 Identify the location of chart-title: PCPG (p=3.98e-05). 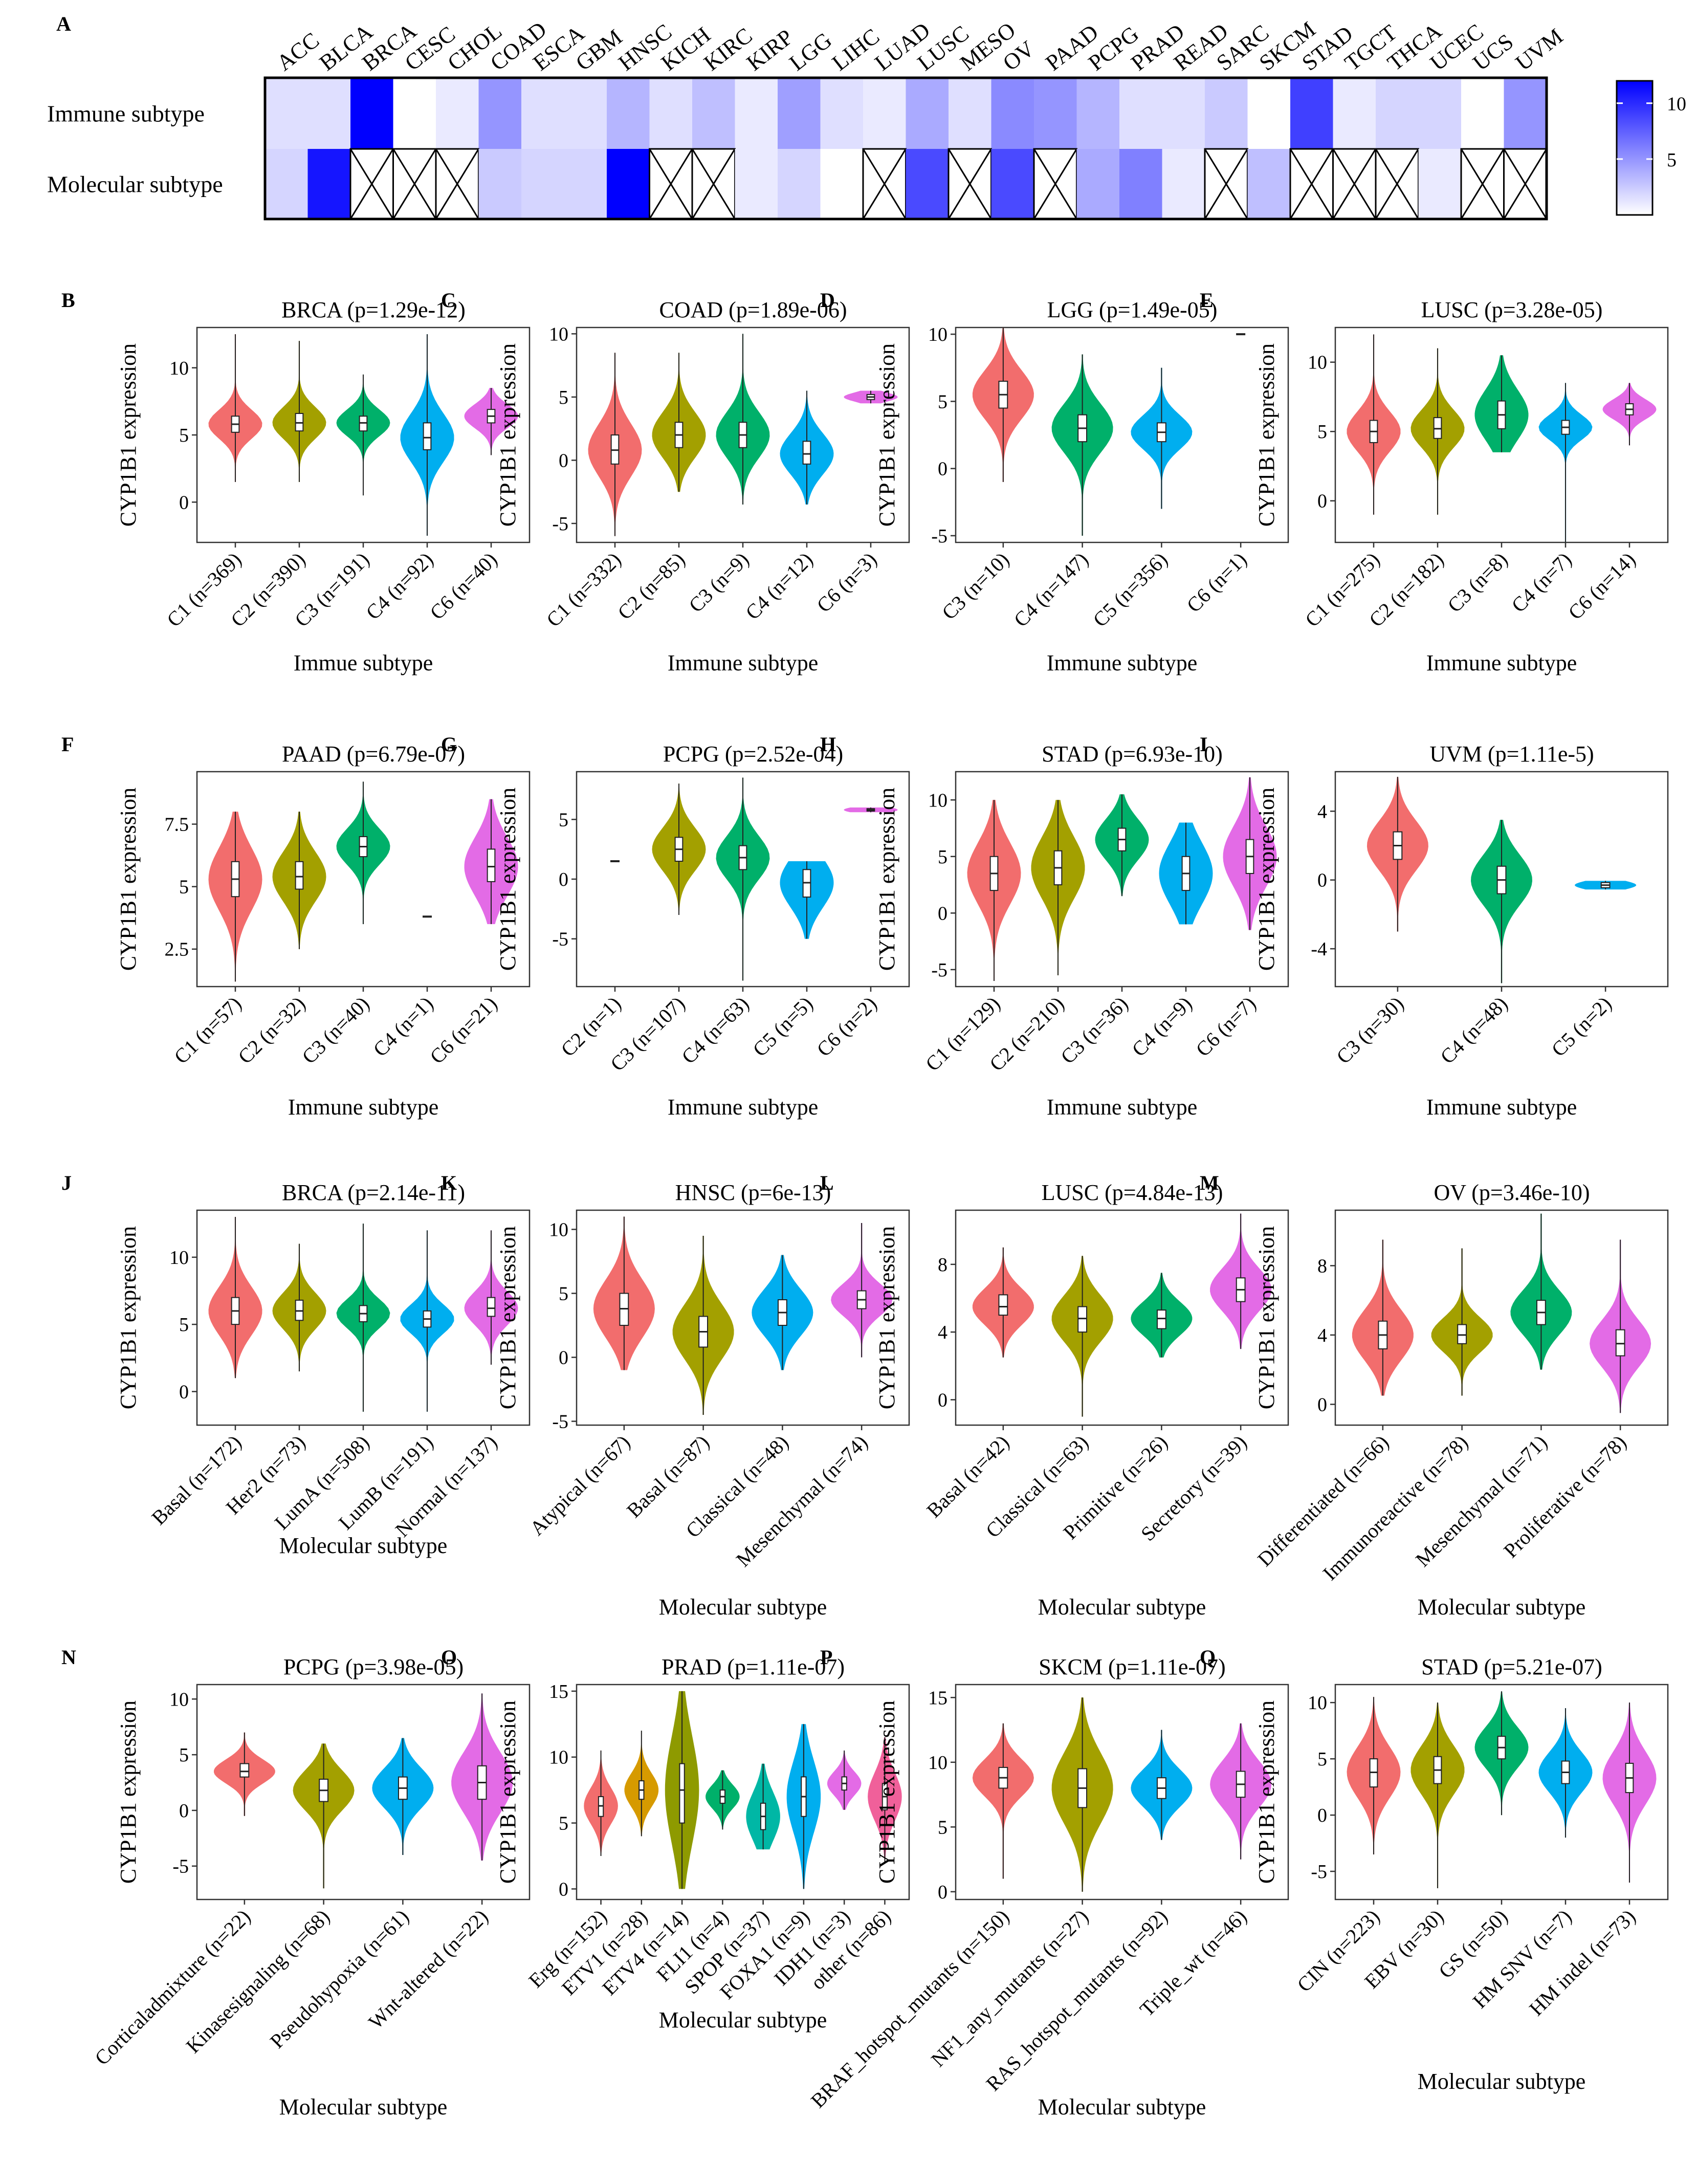
(373, 1666).